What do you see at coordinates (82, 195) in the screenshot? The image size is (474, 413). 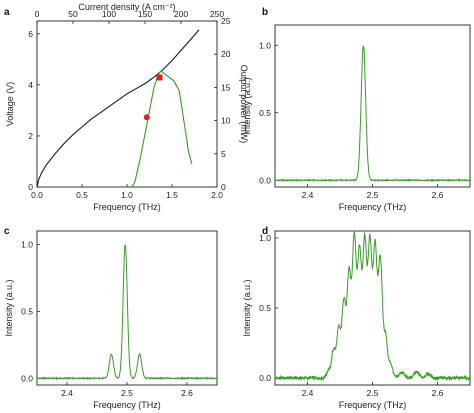 I see `x-tick-label-a: 0.5` at bounding box center [82, 195].